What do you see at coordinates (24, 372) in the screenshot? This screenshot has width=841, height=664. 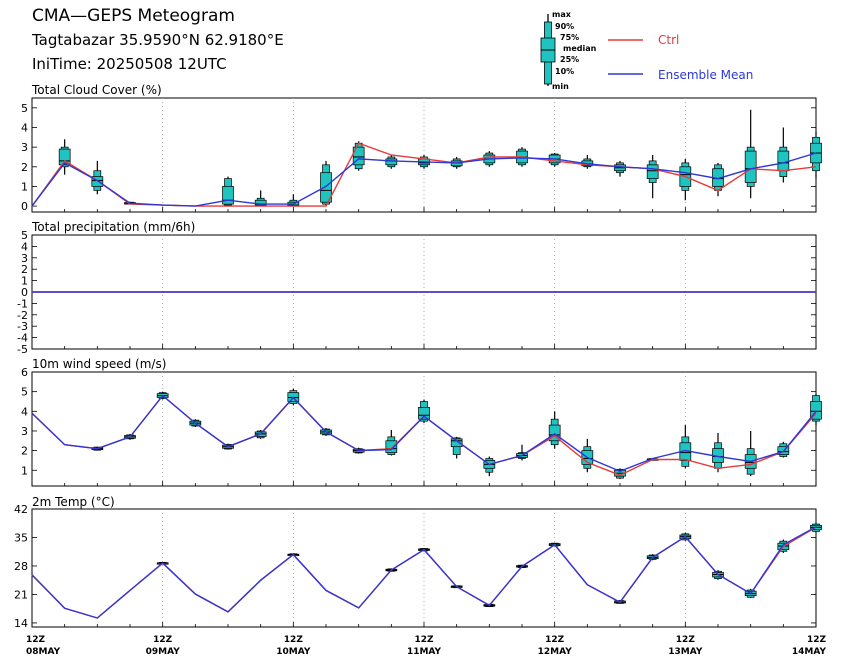 I see `y-tick-label: 6` at bounding box center [24, 372].